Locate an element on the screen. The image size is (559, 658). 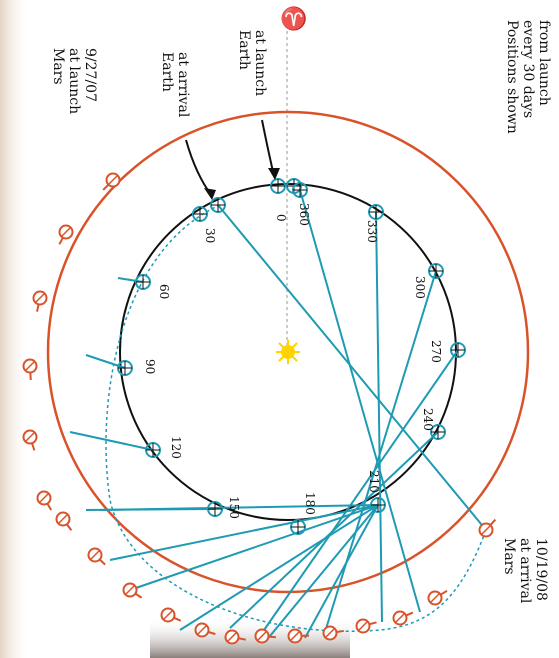
day-label-330: 330 is located at coordinates (372, 231).